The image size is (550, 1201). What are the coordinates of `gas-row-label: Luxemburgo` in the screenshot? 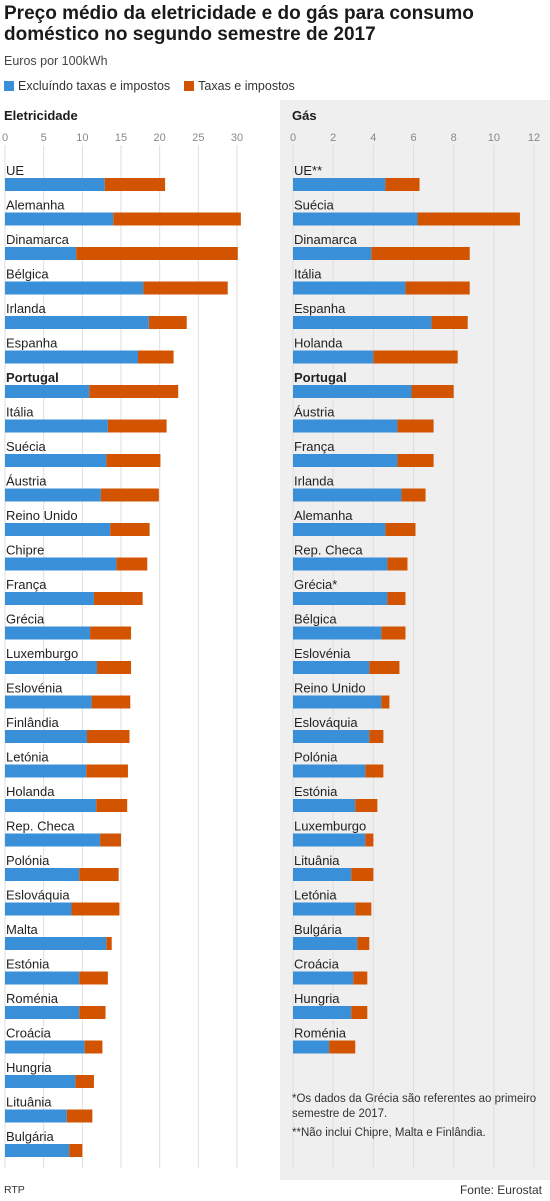 It's located at (330, 826).